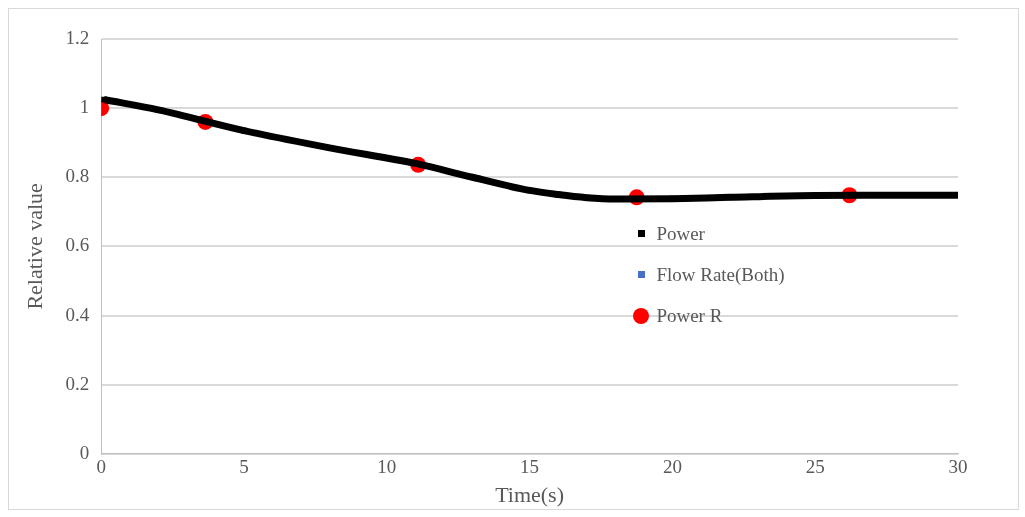  What do you see at coordinates (34, 246) in the screenshot?
I see `y-axis-title: Relative value` at bounding box center [34, 246].